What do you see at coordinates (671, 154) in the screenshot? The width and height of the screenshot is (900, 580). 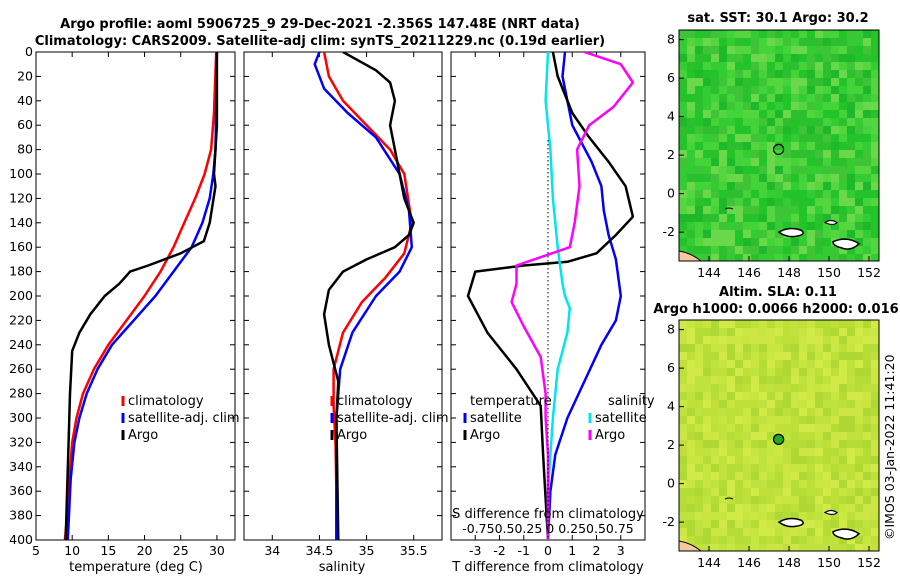 I see `sst-map-ytick-label: 2` at bounding box center [671, 154].